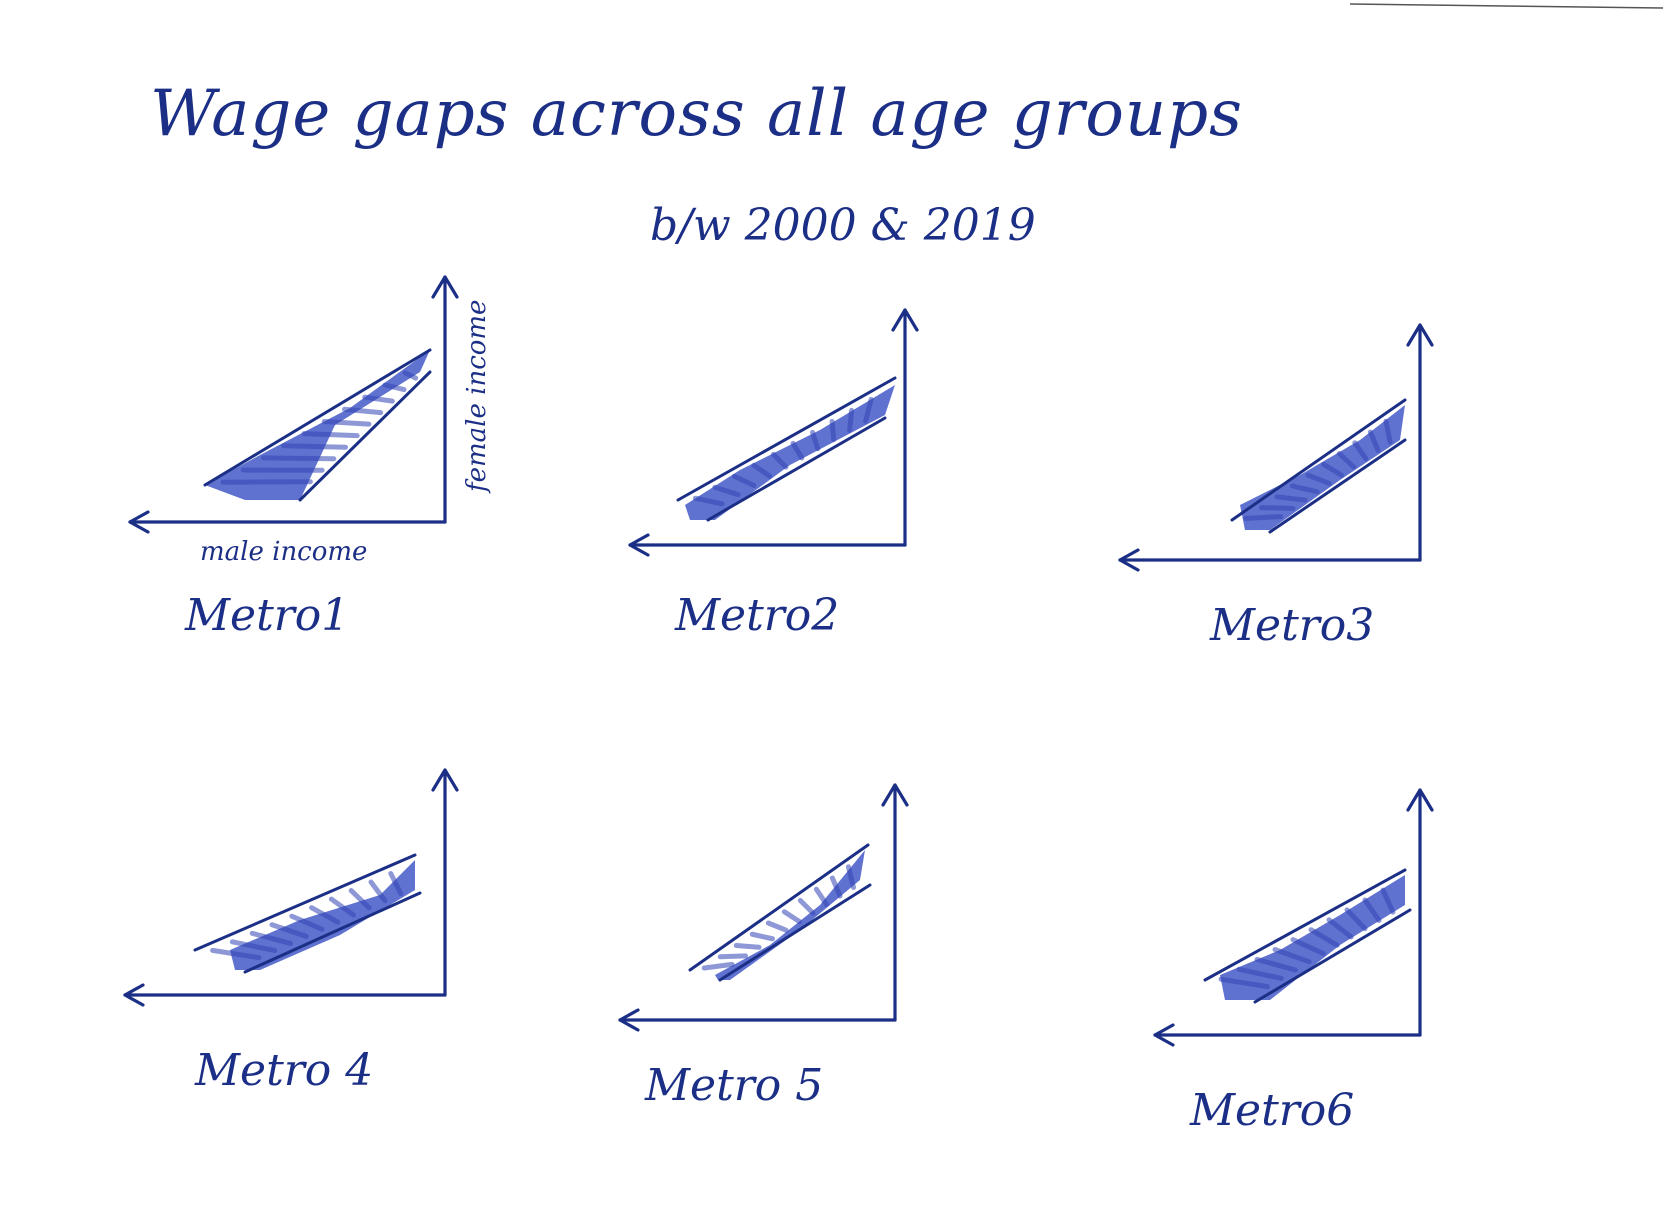  I want to click on chart-panel-1: male income female income Metro1, so click(310, 458).